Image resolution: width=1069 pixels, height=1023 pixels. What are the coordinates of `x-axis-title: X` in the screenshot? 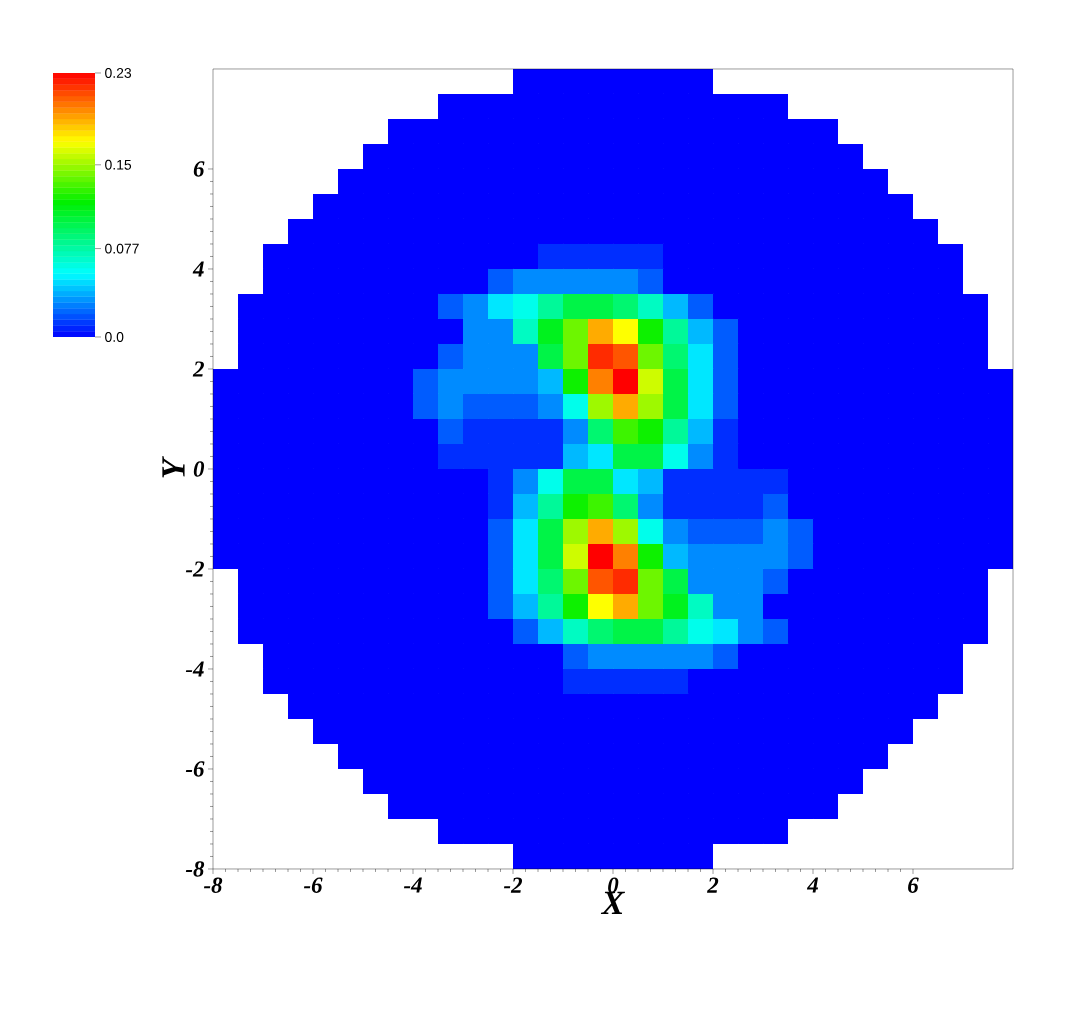 It's located at (613, 902).